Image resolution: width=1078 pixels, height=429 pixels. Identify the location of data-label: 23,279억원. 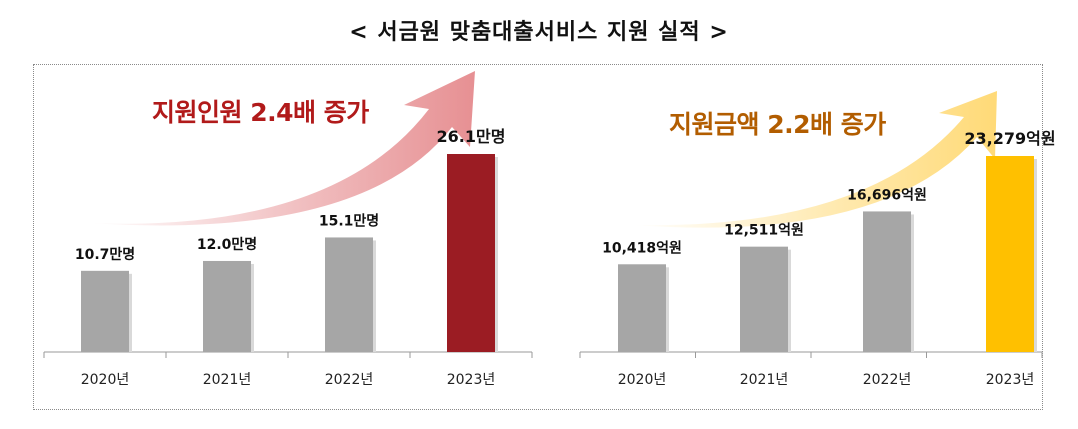
(1009, 138).